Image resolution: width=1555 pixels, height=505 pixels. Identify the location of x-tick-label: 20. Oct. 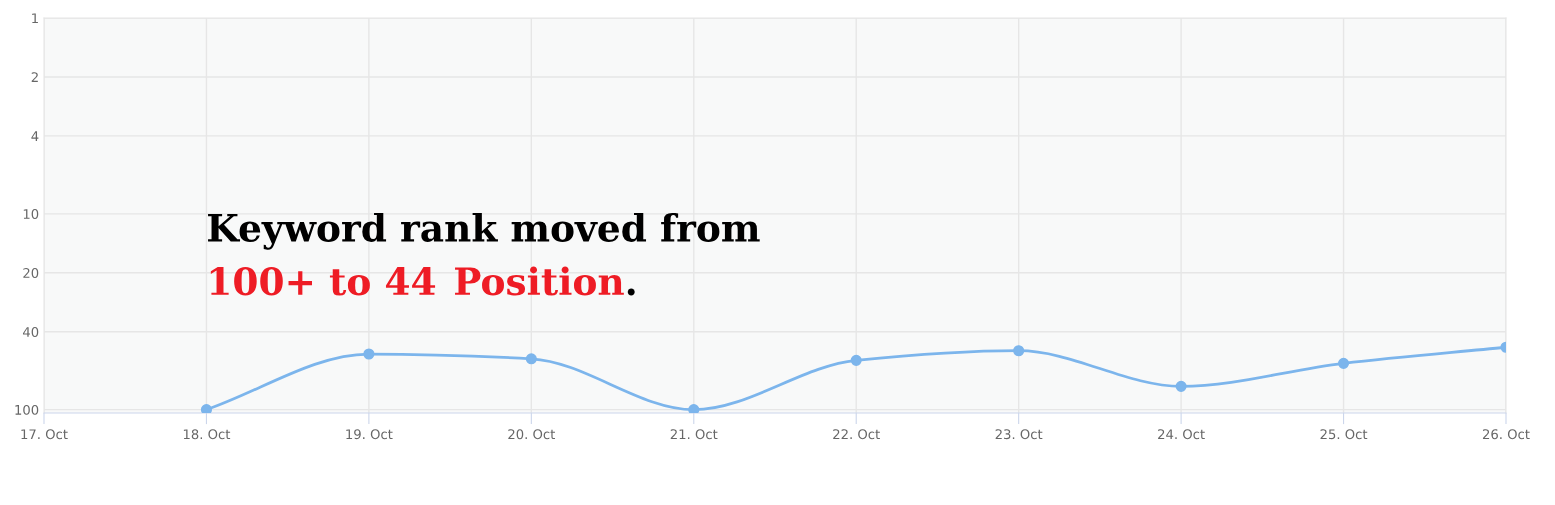
(532, 434).